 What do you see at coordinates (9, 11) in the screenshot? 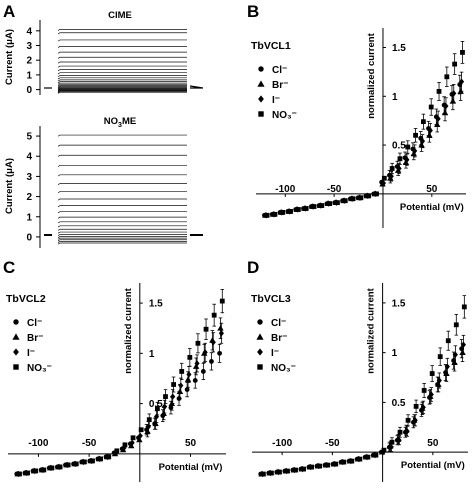
I see `panel-letter-a: A` at bounding box center [9, 11].